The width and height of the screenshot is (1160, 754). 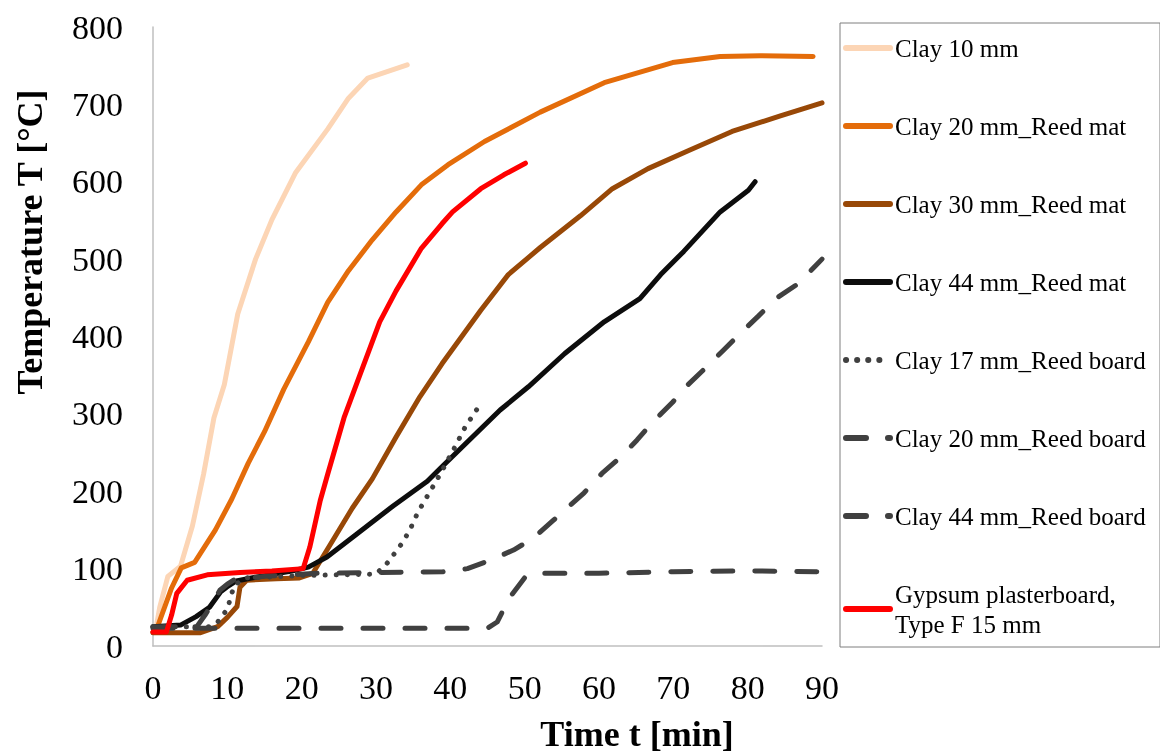 I want to click on x-tick-label: 80, so click(x=747, y=687).